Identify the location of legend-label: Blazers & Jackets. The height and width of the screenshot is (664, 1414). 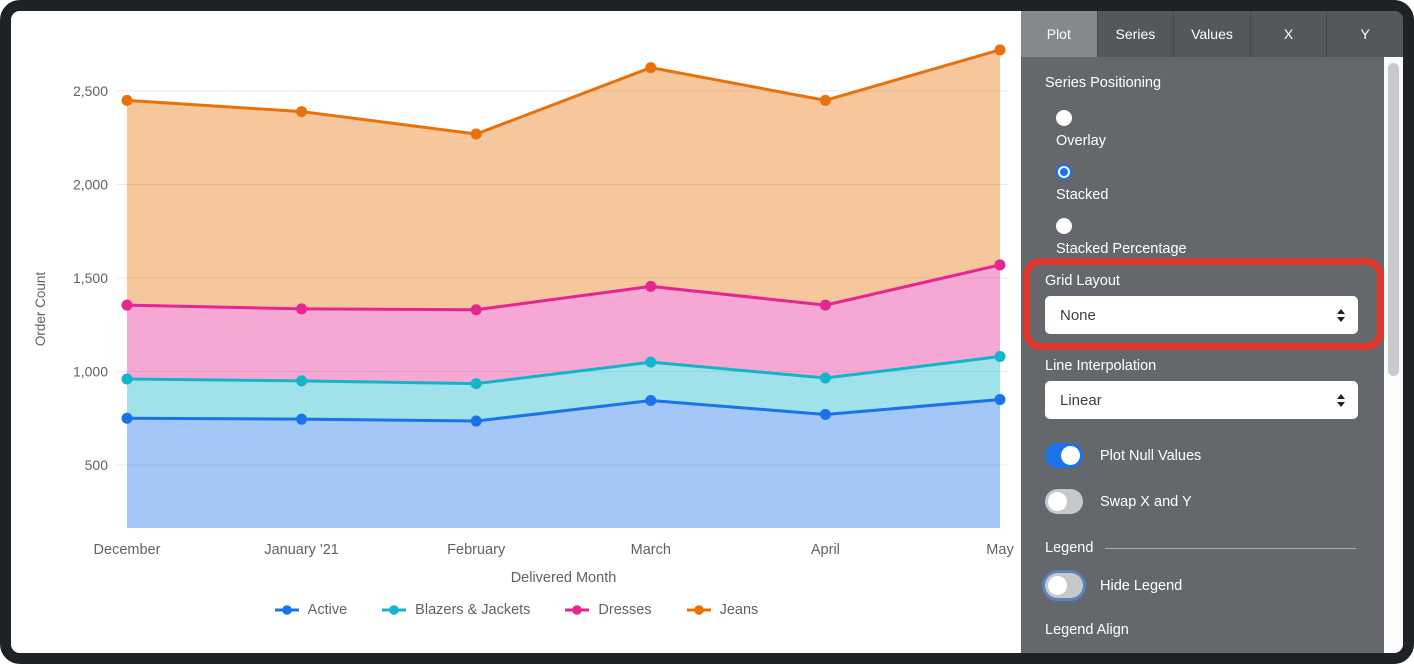
(473, 610).